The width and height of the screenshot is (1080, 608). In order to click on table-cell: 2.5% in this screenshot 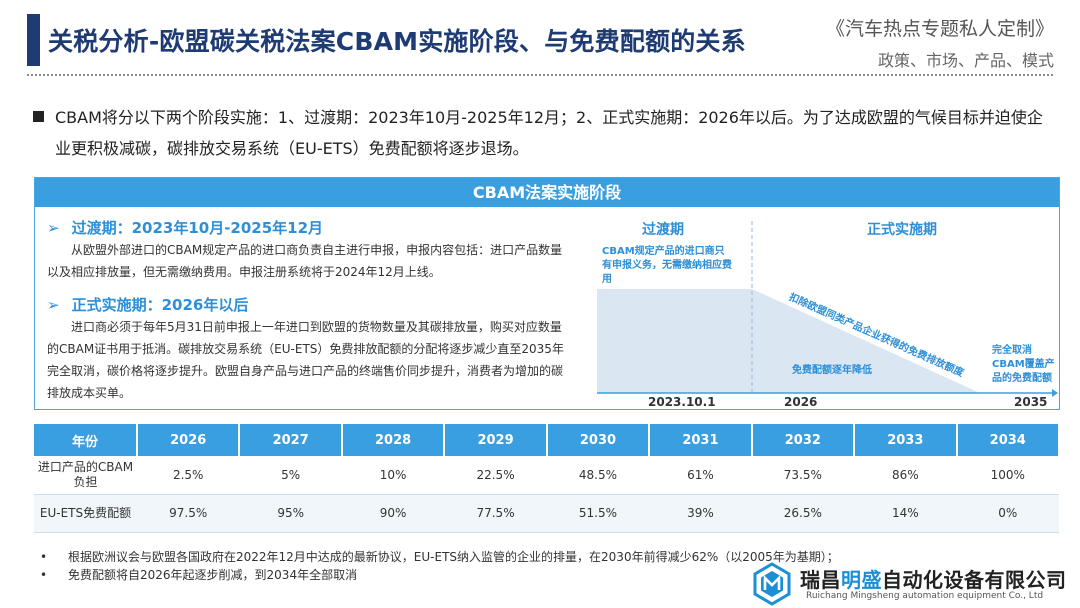, I will do `click(188, 475)`.